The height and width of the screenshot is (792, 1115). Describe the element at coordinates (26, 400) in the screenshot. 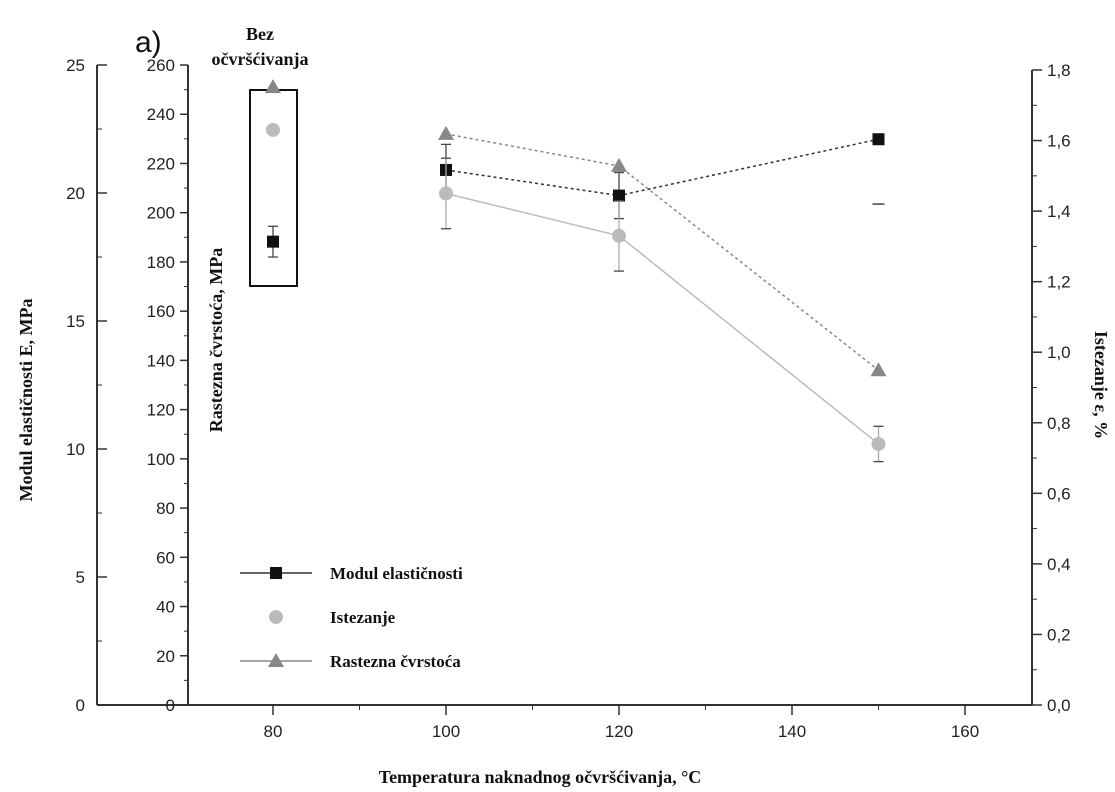

I see `y-left-outer-label: Modul elastičnosti E, MPa` at that location.